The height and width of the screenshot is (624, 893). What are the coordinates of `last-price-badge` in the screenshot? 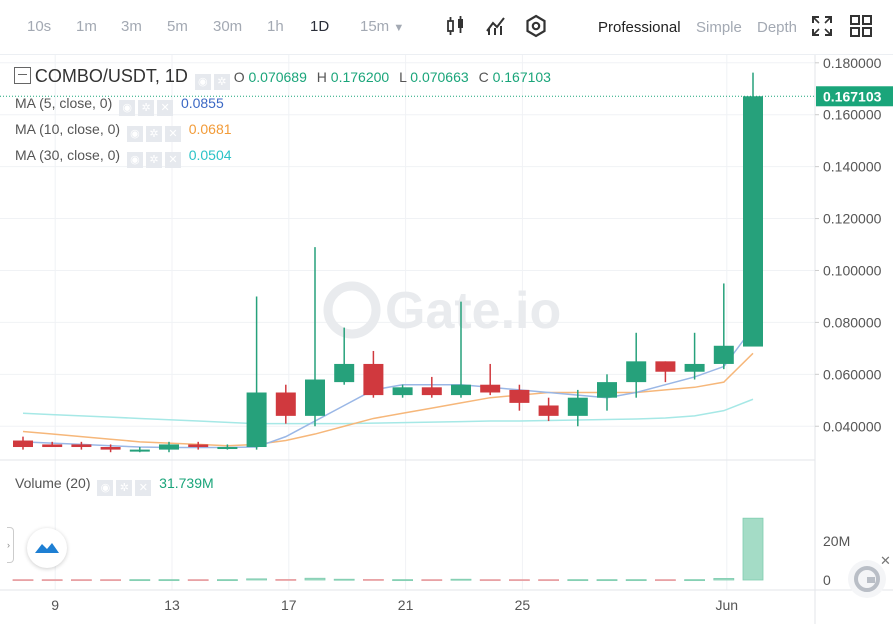 It's located at (854, 96).